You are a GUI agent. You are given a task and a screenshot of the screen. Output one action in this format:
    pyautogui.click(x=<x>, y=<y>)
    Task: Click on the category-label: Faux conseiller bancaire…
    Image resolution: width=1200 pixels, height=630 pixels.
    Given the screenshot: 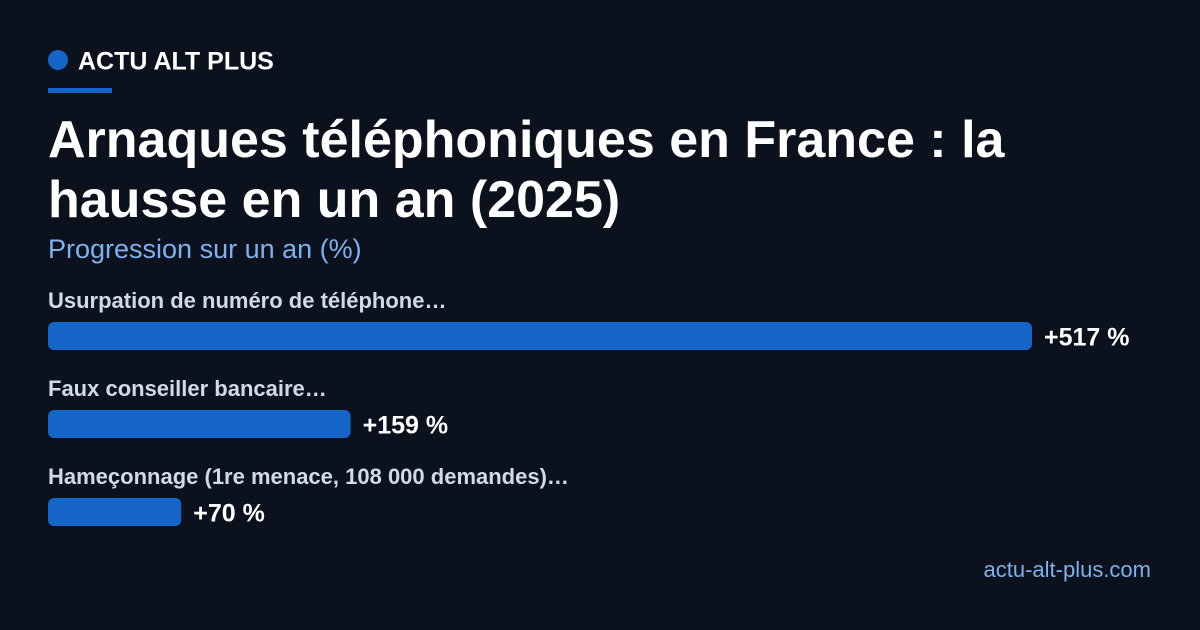 What is the action you would take?
    pyautogui.click(x=187, y=388)
    